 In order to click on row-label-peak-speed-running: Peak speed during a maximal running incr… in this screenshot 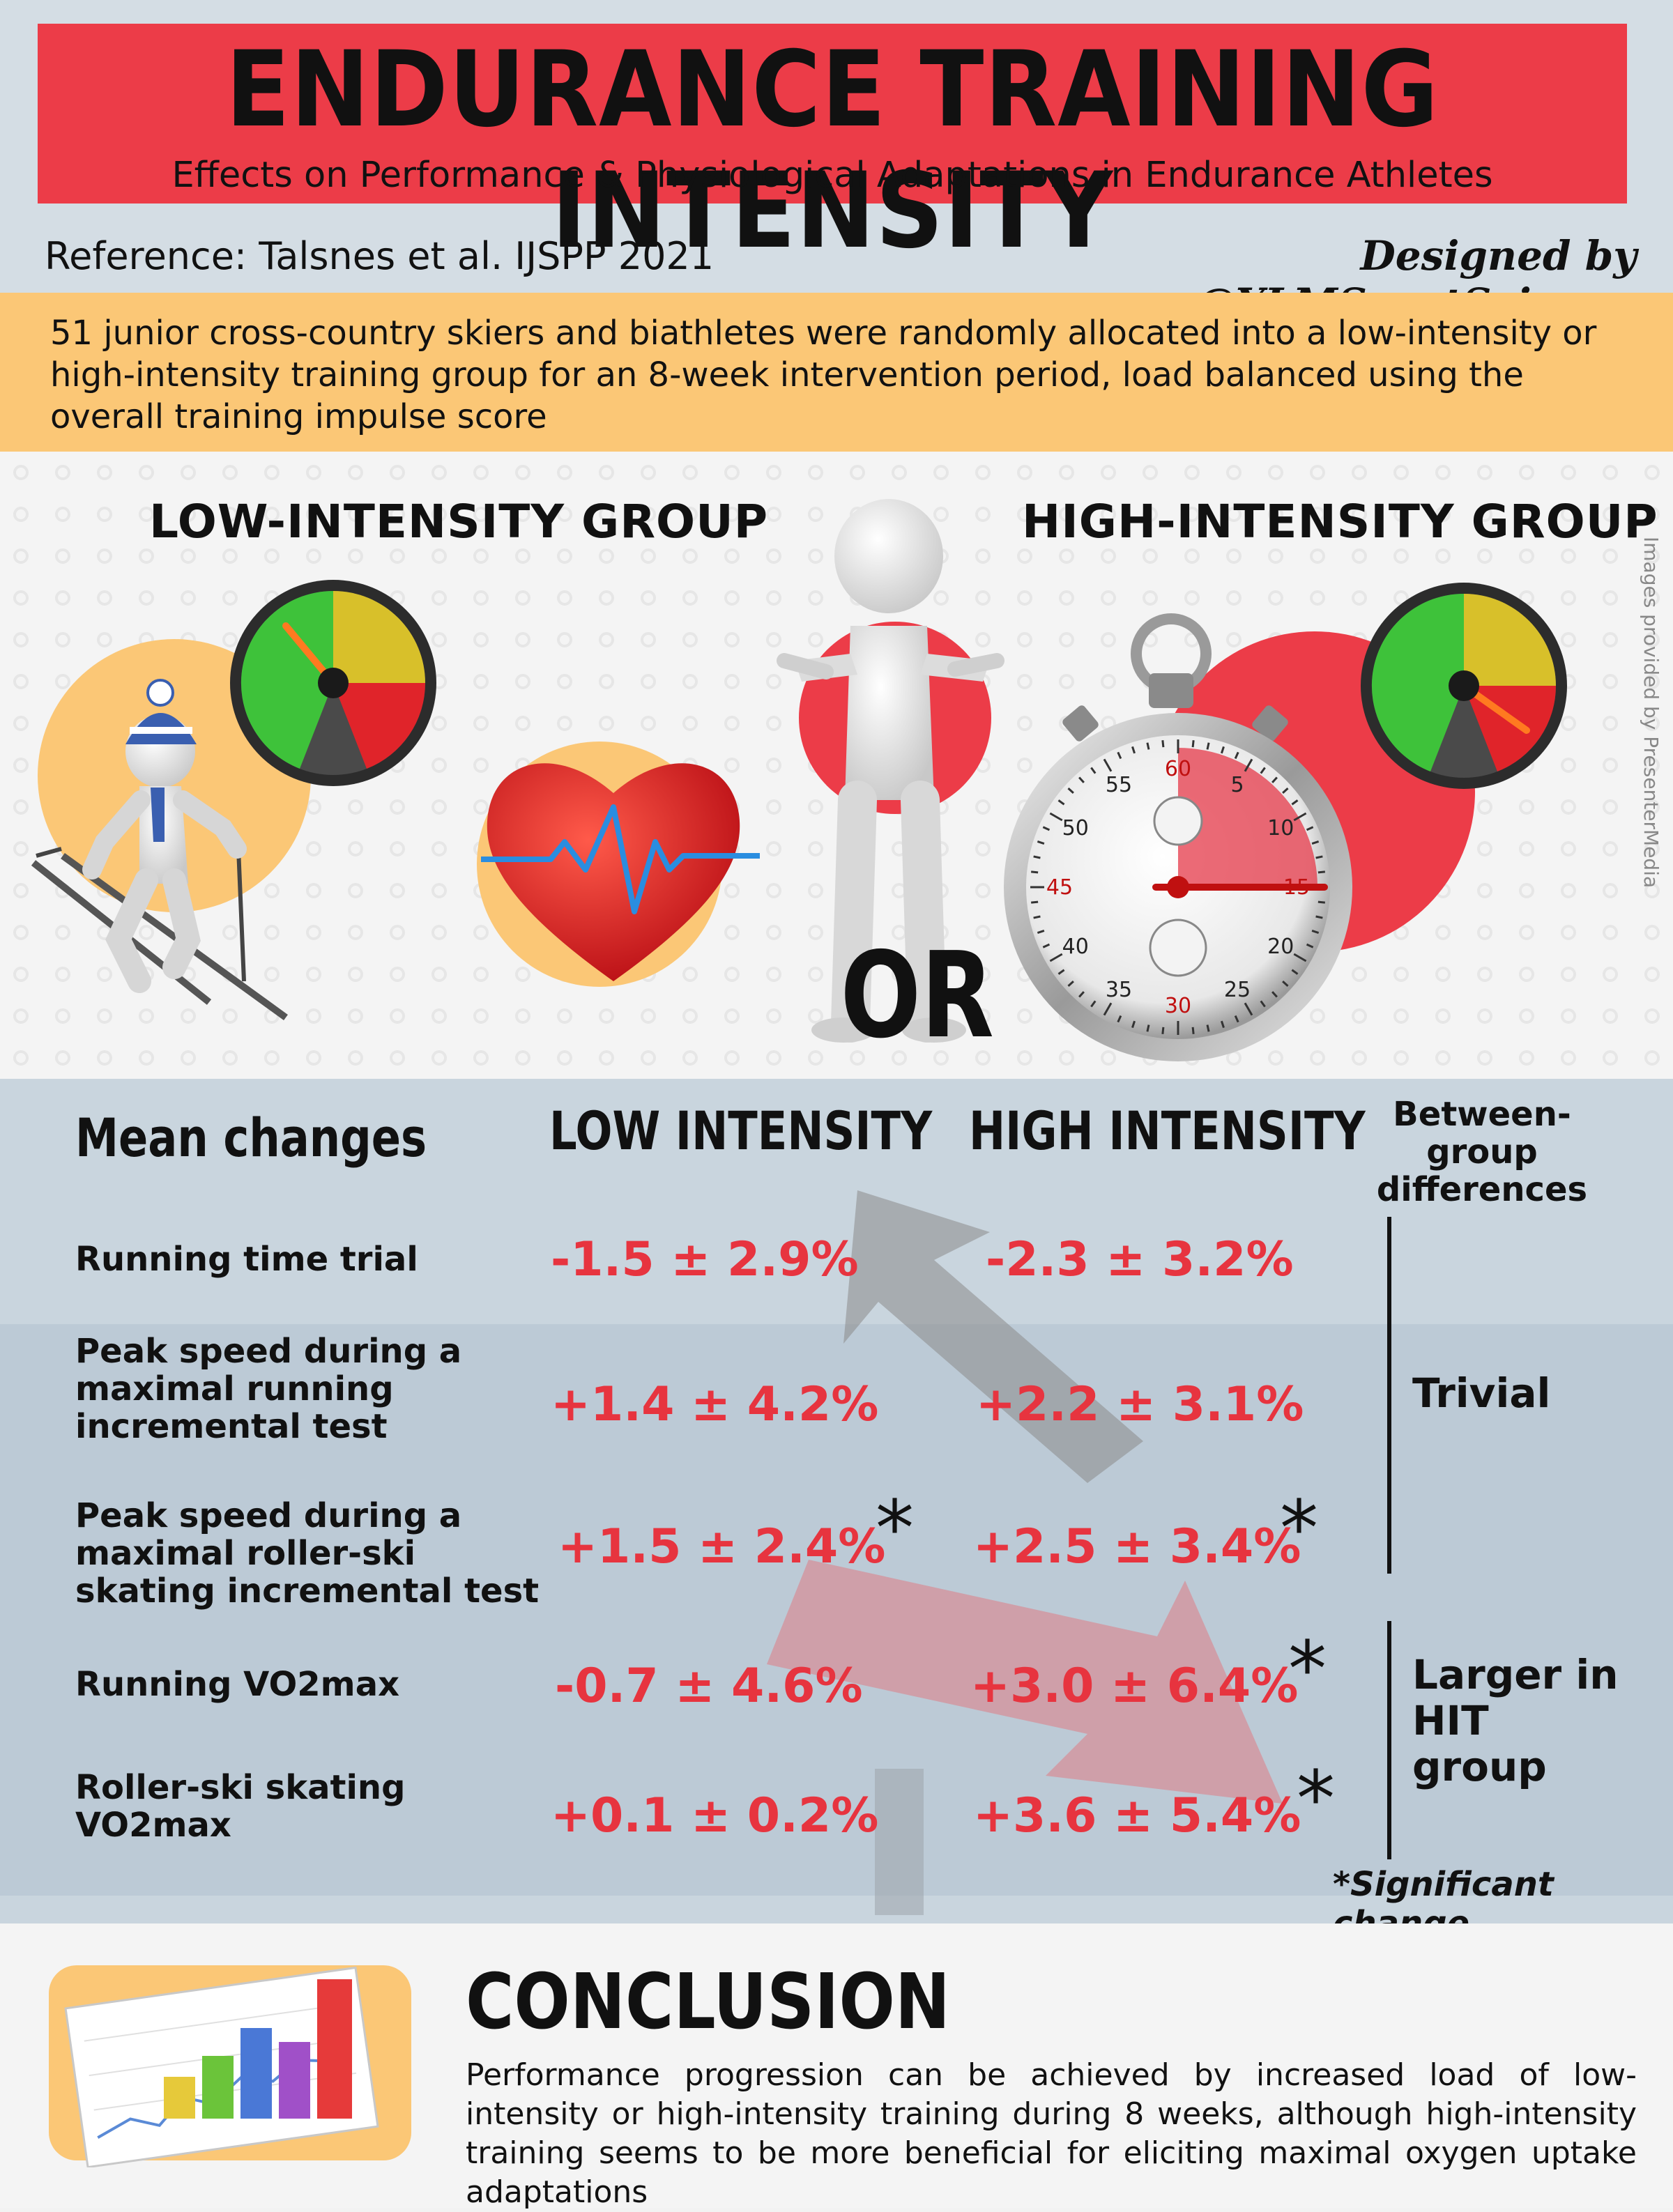, I will do `click(326, 1388)`.